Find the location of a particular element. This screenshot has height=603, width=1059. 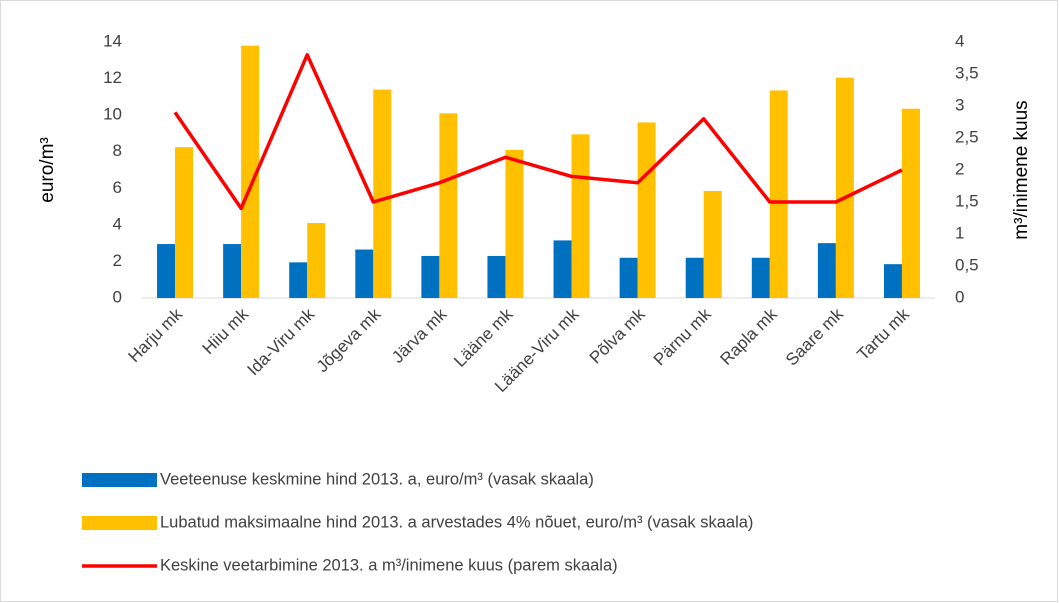

y-tick-label: 8 is located at coordinates (117, 150).